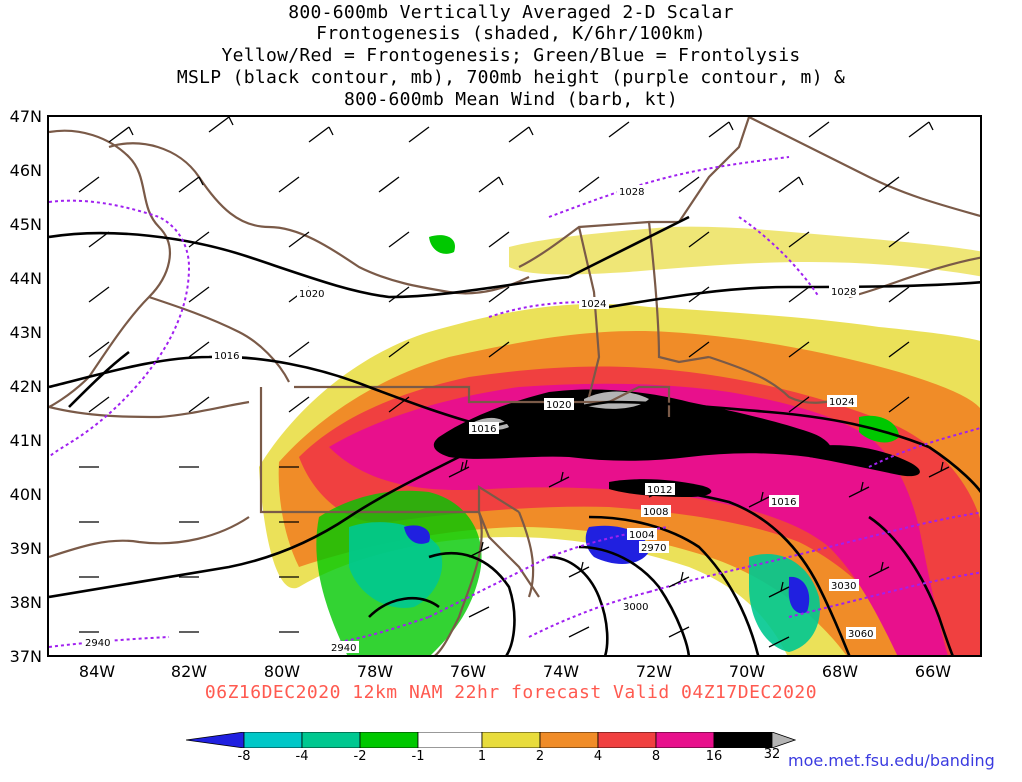 The width and height of the screenshot is (1022, 782). I want to click on lat-label-45n: 45N, so click(25, 224).